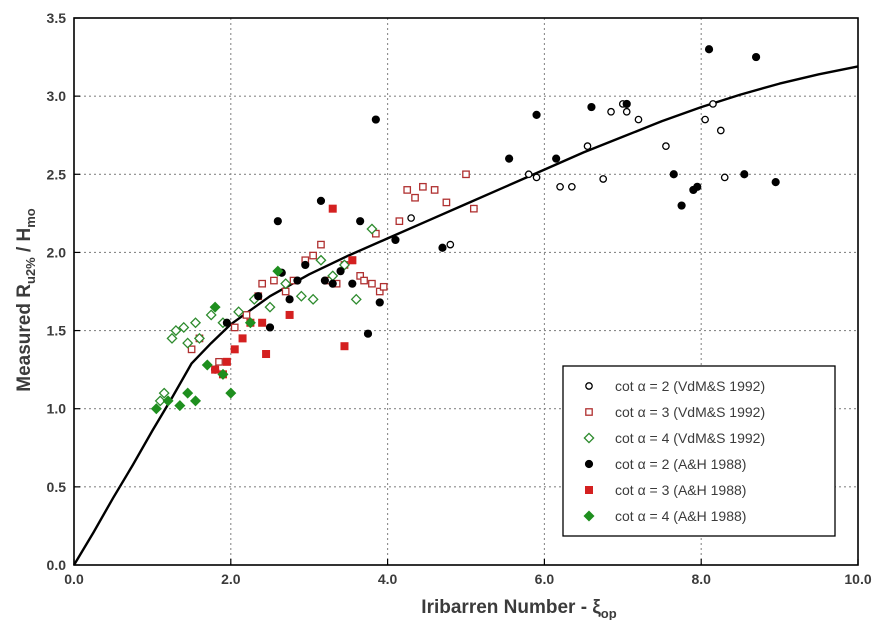 This screenshot has height=620, width=874. I want to click on y-axis-label-tail-subscript: mo, so click(30, 218).